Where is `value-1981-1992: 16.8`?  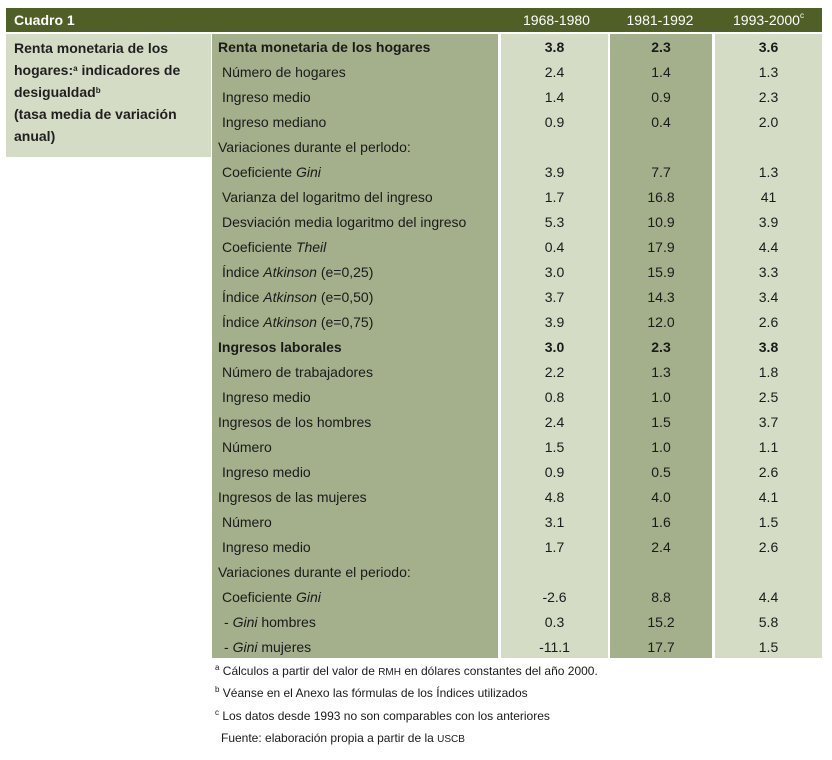 value-1981-1992: 16.8 is located at coordinates (661, 197).